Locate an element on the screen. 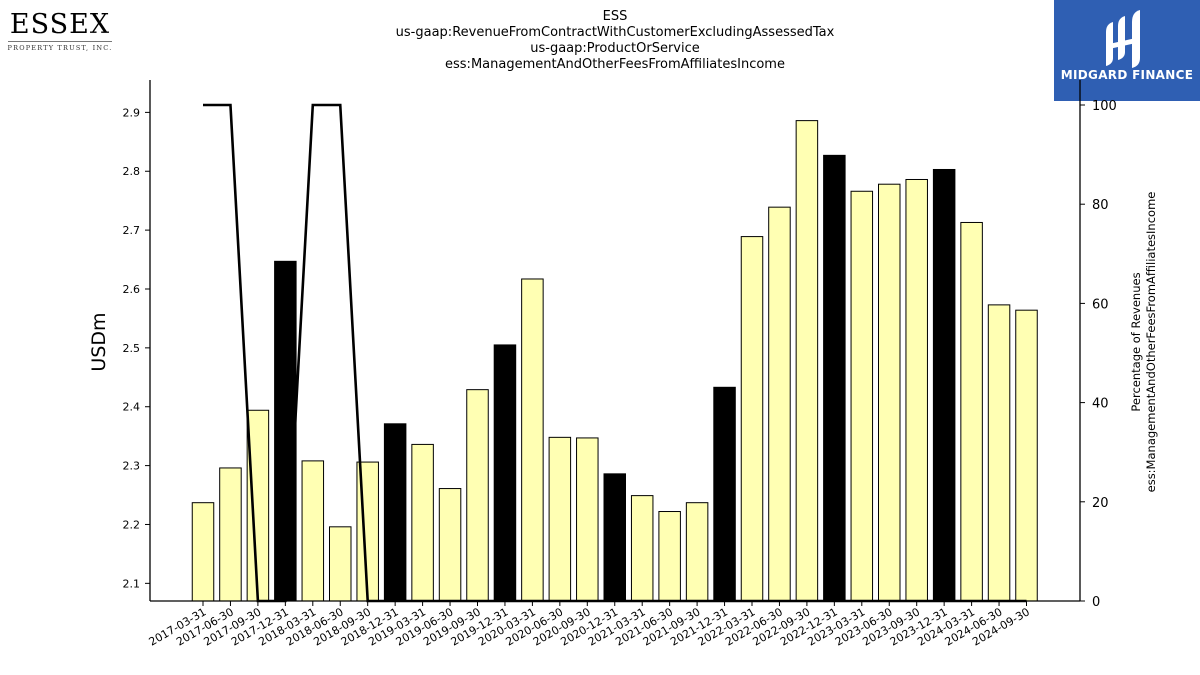  essex-wordmark: ESSEX is located at coordinates (60, 24).